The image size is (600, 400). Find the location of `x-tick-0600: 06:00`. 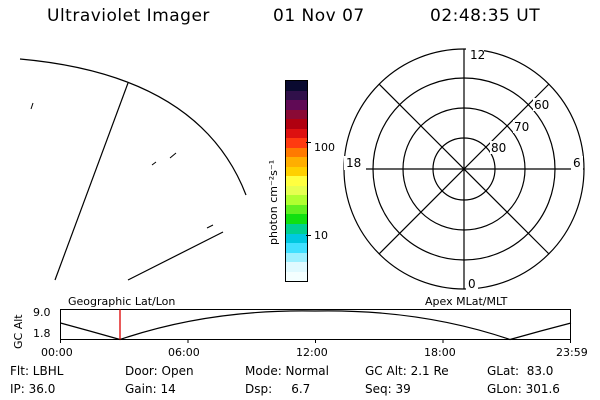

x-tick-0600: 06:00 is located at coordinates (184, 352).